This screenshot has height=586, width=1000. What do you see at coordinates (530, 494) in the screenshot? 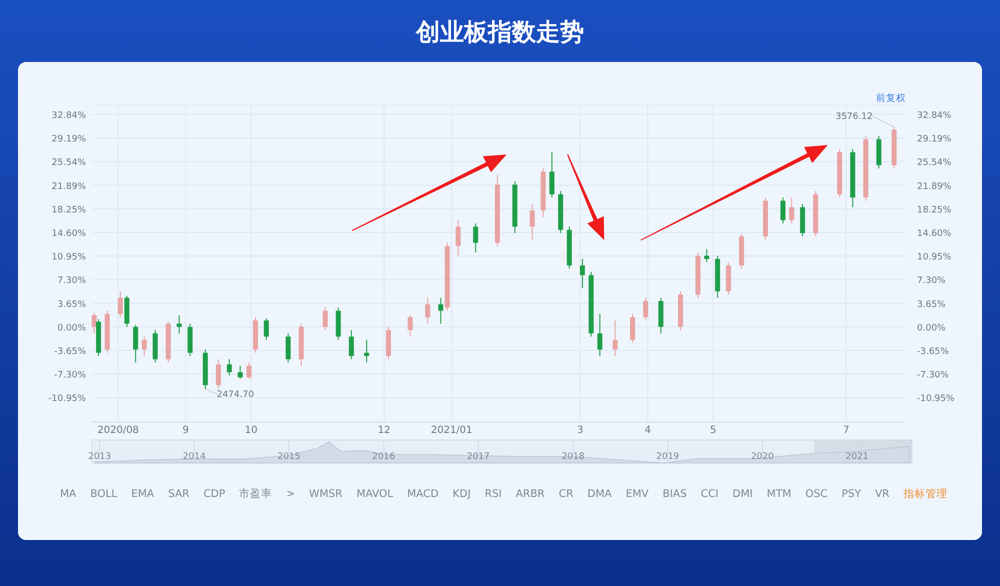
I see `text: ARBR` at bounding box center [530, 494].